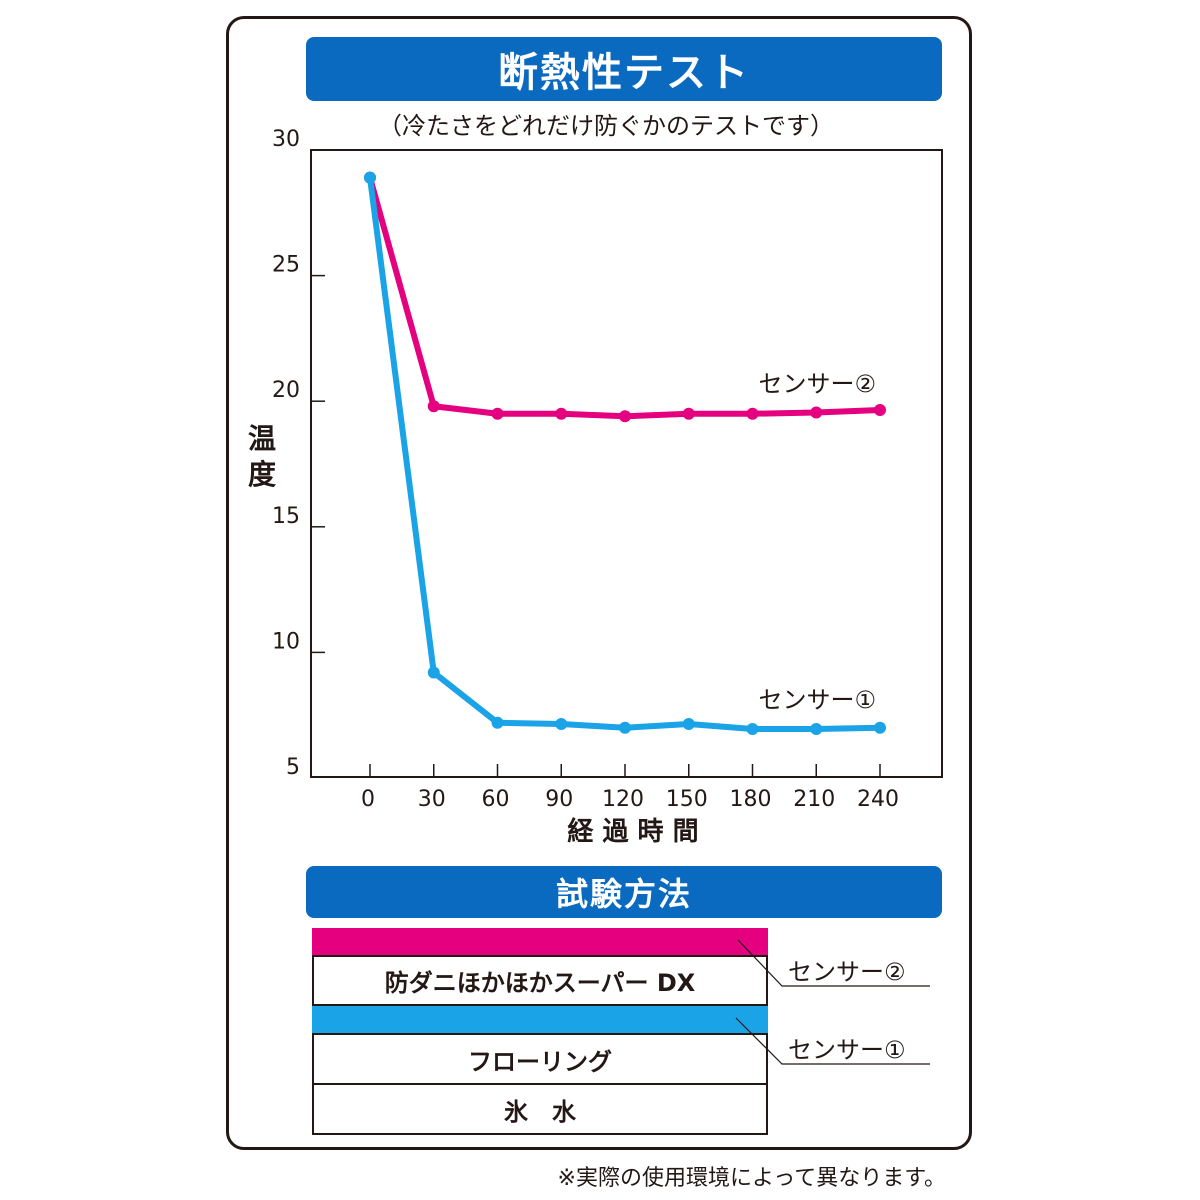 Image resolution: width=1200 pixels, height=1200 pixels. I want to click on sensor1-strip, so click(540, 1019).